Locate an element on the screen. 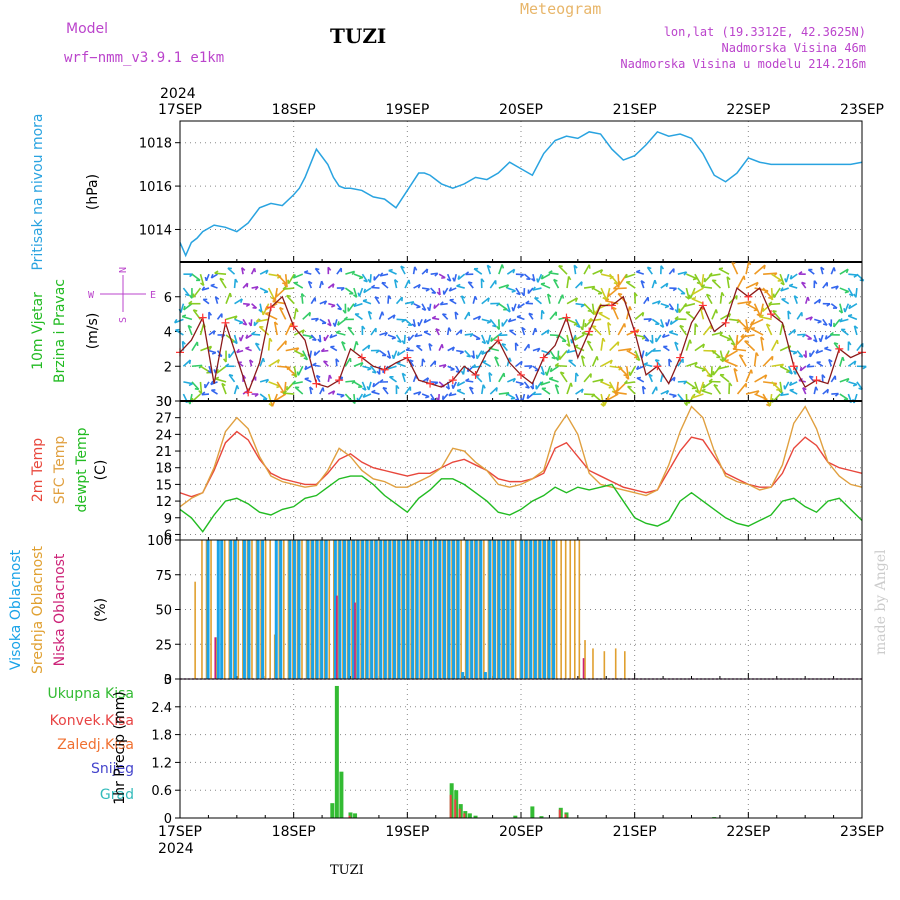 The width and height of the screenshot is (900, 900). conv-precip-bar is located at coordinates (450, 806).